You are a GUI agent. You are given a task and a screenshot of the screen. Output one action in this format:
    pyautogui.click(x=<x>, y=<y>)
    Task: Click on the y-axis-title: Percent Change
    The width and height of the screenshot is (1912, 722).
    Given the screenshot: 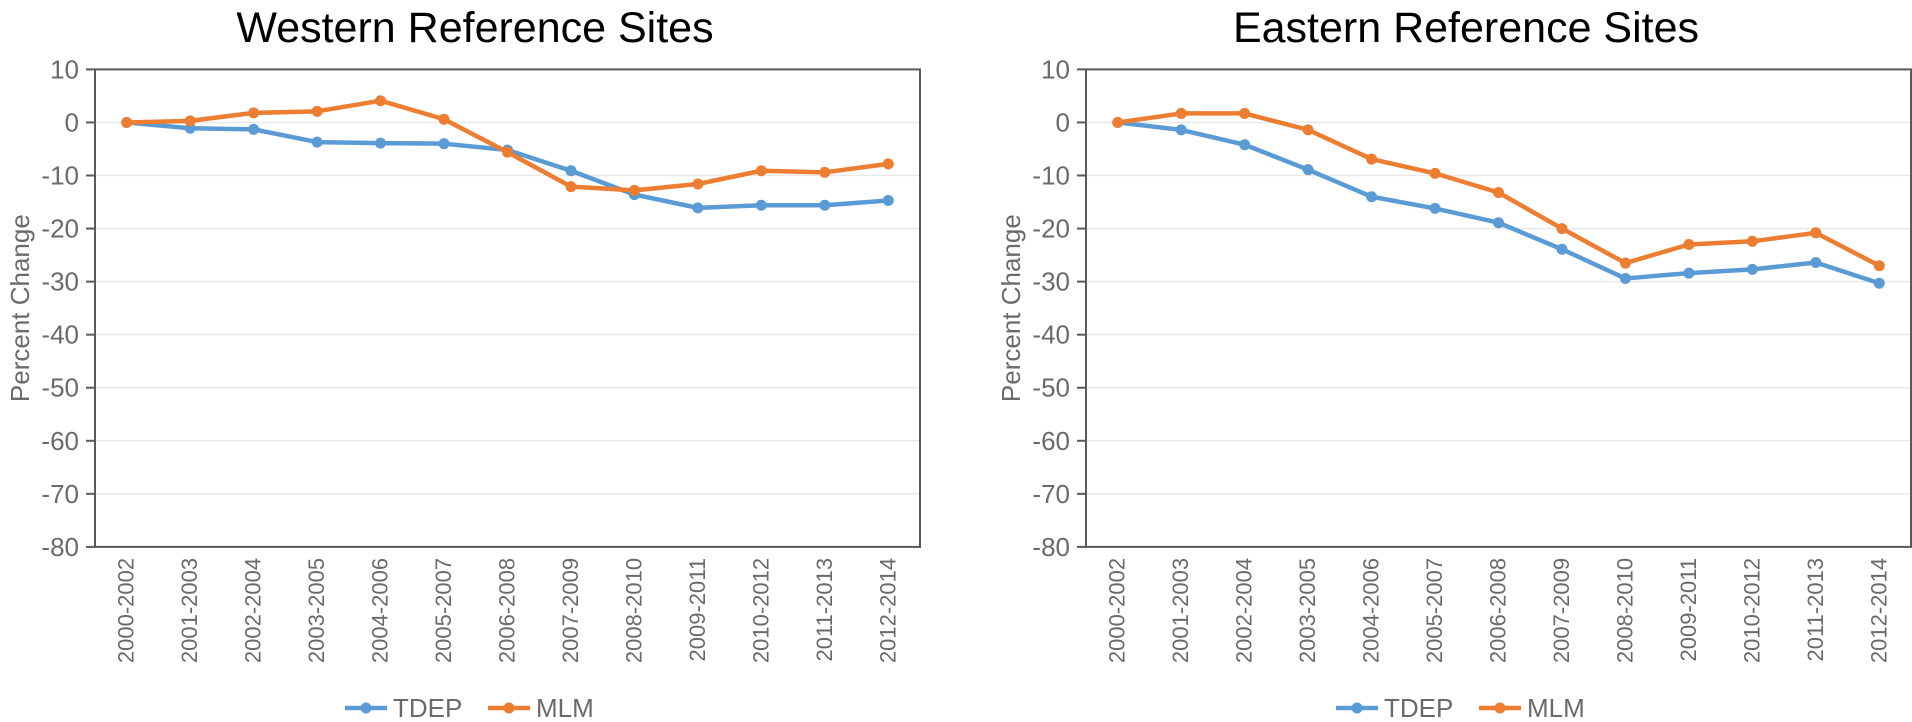 What is the action you would take?
    pyautogui.click(x=1011, y=308)
    